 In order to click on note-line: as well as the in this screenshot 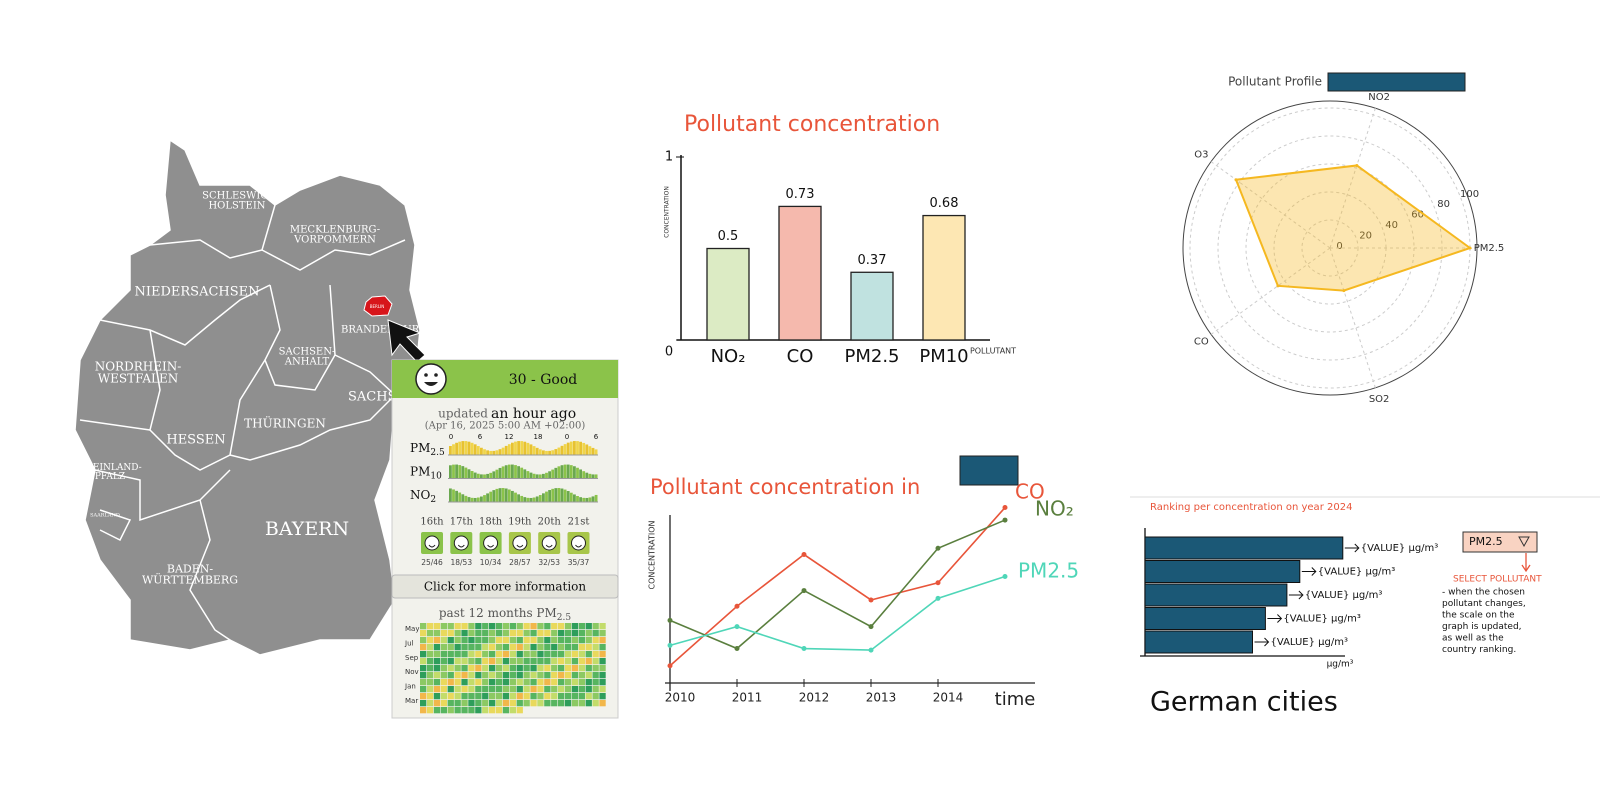, I will do `click(1473, 639)`.